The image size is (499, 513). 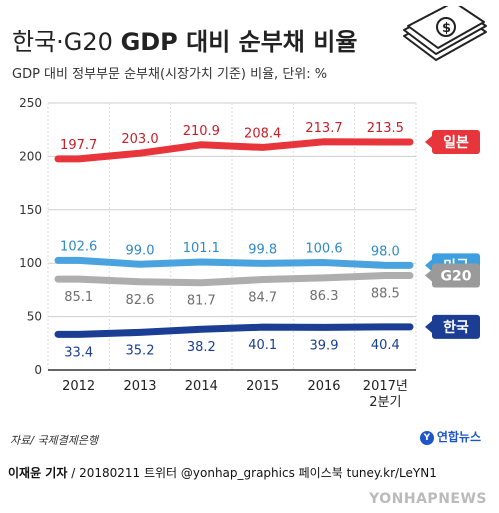 I want to click on data-label: 197.7, so click(x=78, y=145).